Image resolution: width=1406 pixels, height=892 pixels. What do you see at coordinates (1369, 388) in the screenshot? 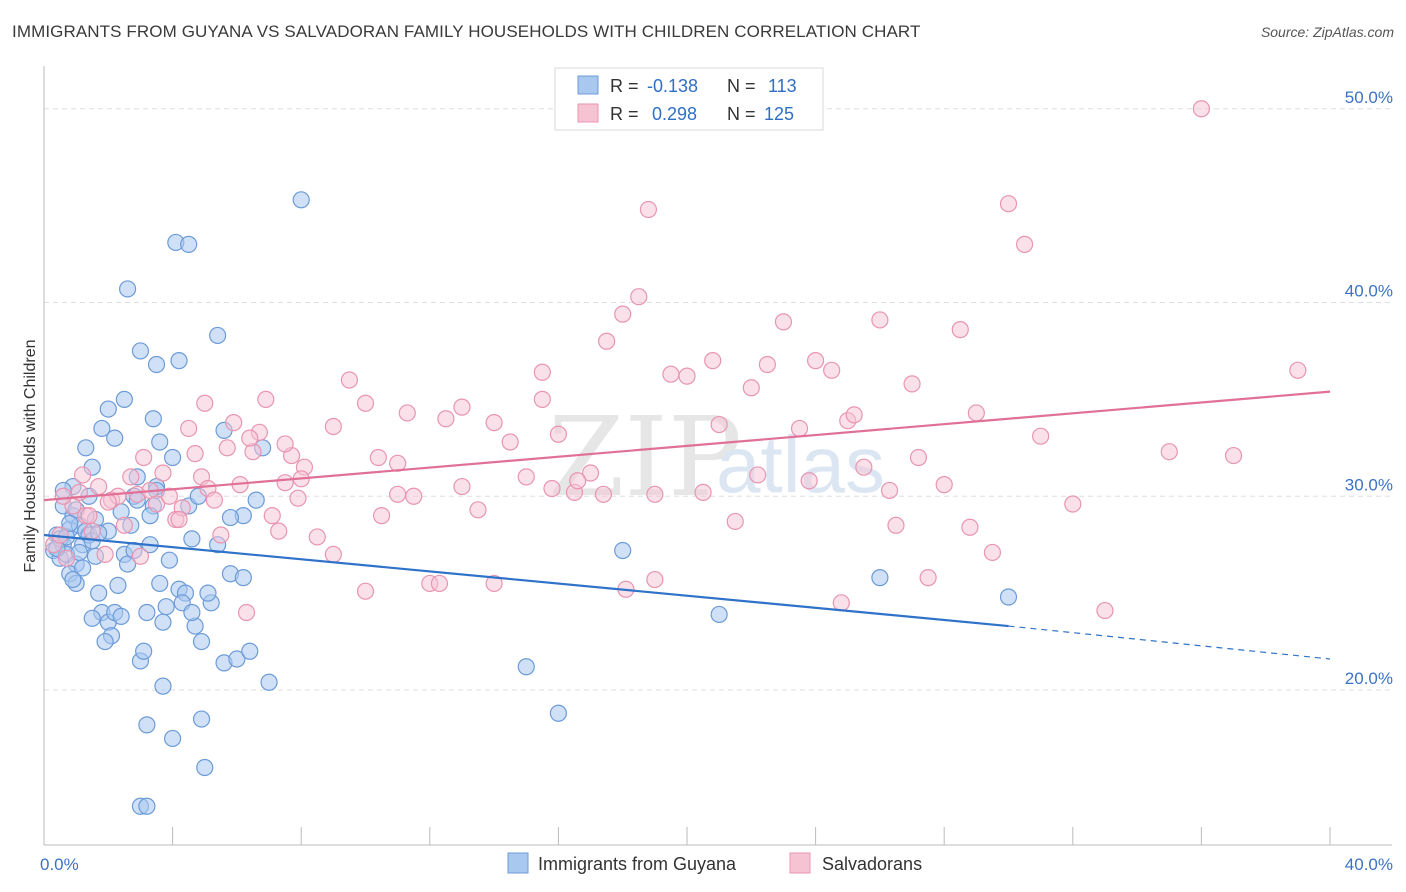
I see `y-tick-labels: 20.0% 30.0% 40.0% 50.0%` at bounding box center [1369, 388].